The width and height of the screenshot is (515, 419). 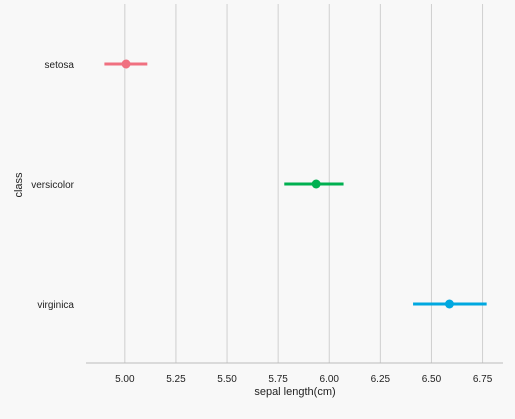 I want to click on y-tick-labels: setosa versicolor virginica, so click(x=52, y=185).